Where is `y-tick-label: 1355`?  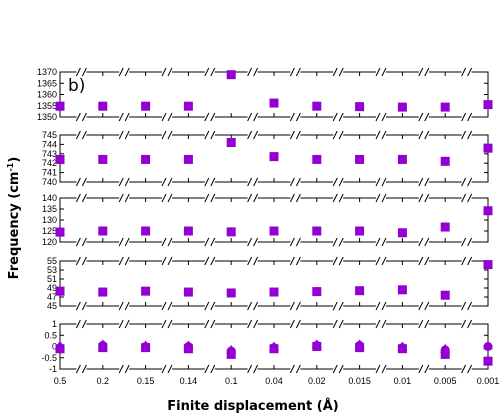
y-tick-label: 1355 is located at coordinates (47, 106).